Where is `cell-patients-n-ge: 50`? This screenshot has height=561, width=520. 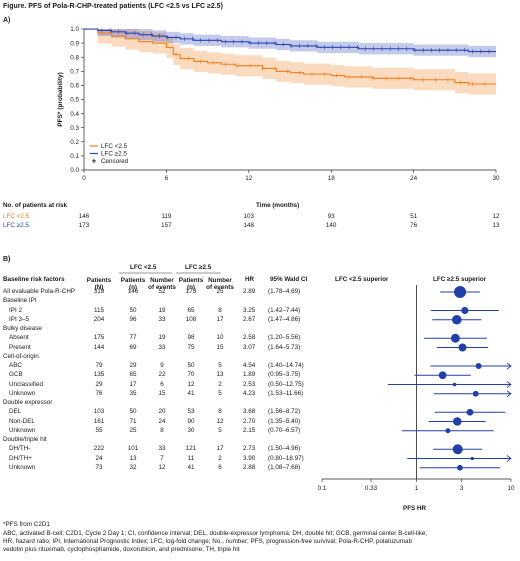
cell-patients-n-ge: 50 is located at coordinates (191, 365).